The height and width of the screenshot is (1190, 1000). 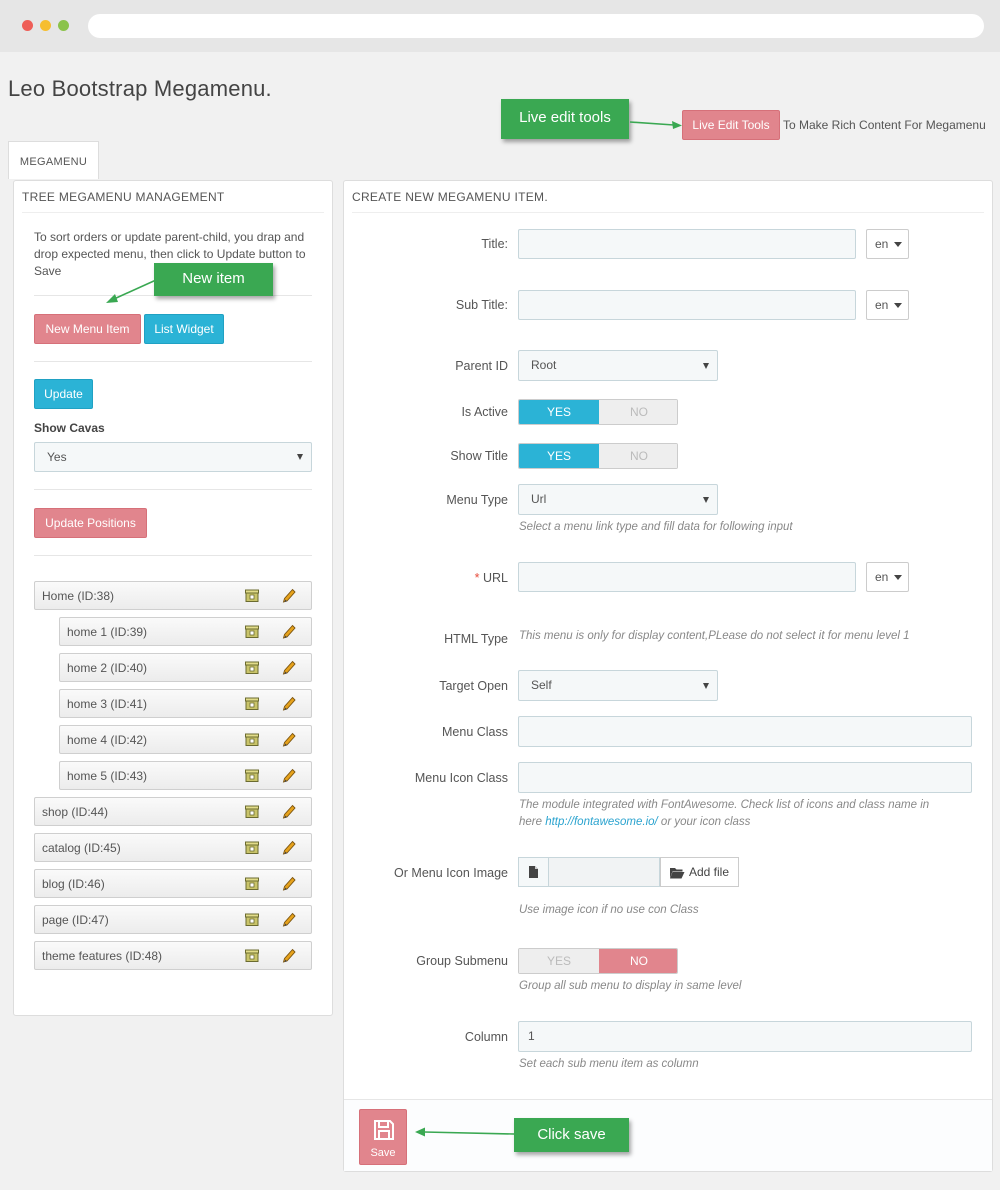 I want to click on title-language-dropdown: en, so click(x=887, y=244).